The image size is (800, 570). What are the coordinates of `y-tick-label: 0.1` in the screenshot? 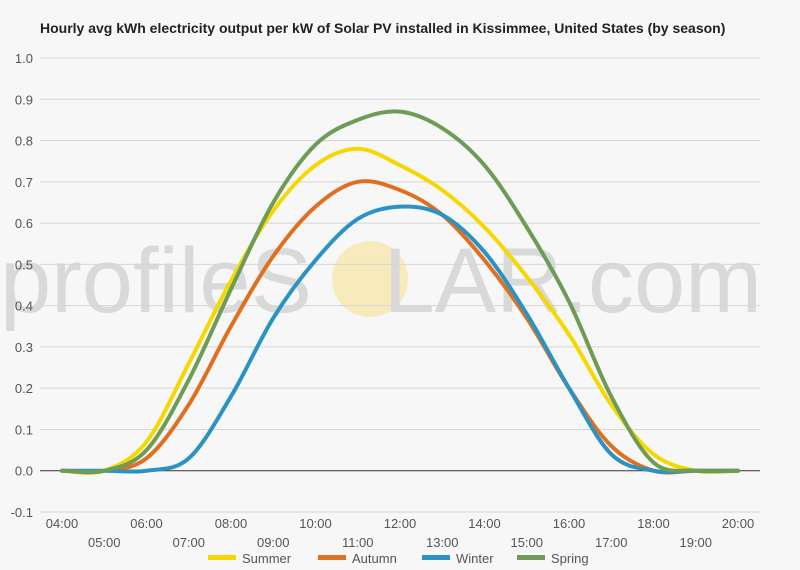 It's located at (24, 429).